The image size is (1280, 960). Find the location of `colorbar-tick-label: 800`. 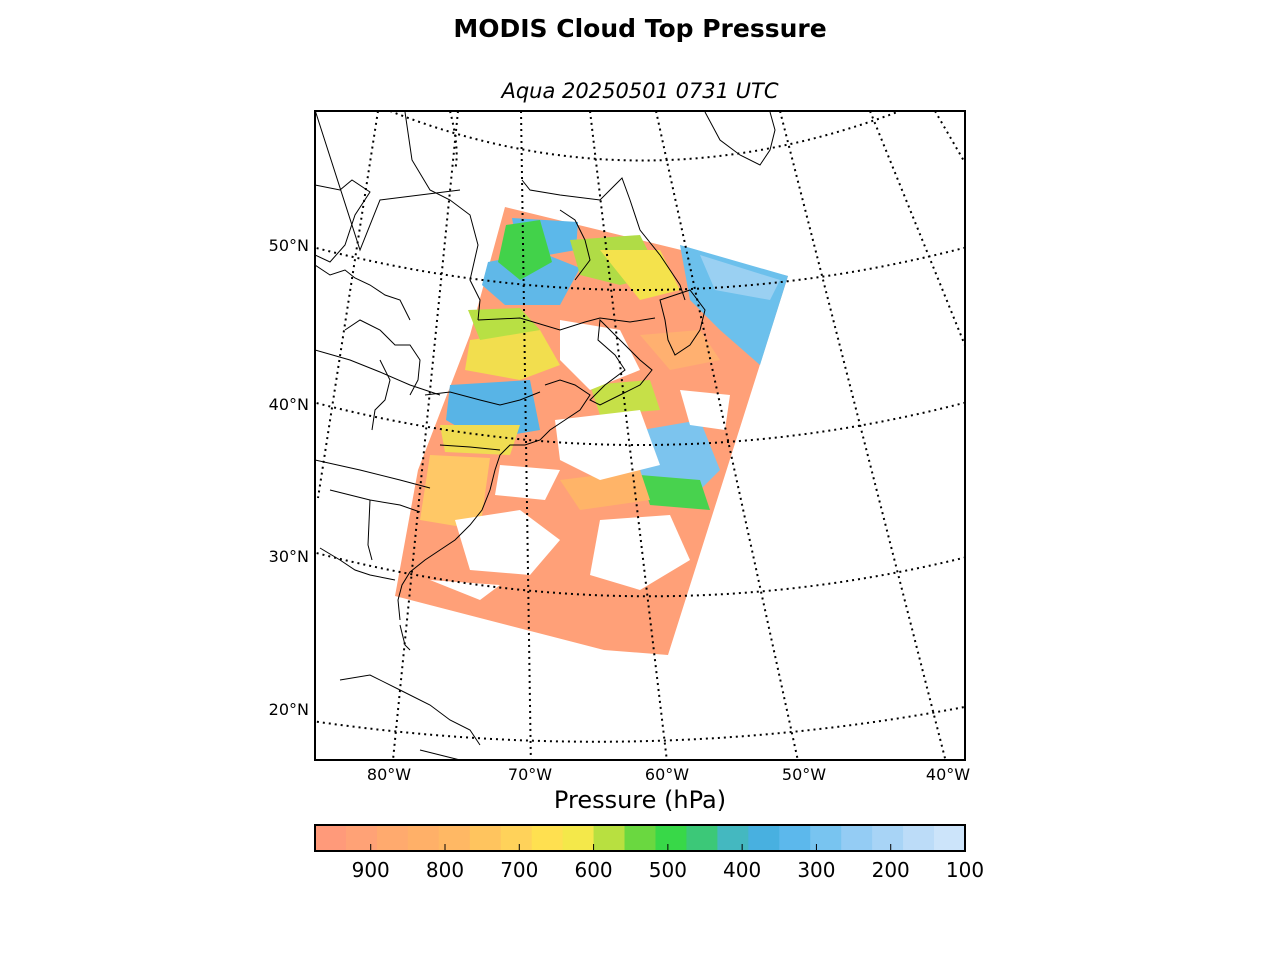

colorbar-tick-label: 800 is located at coordinates (445, 870).